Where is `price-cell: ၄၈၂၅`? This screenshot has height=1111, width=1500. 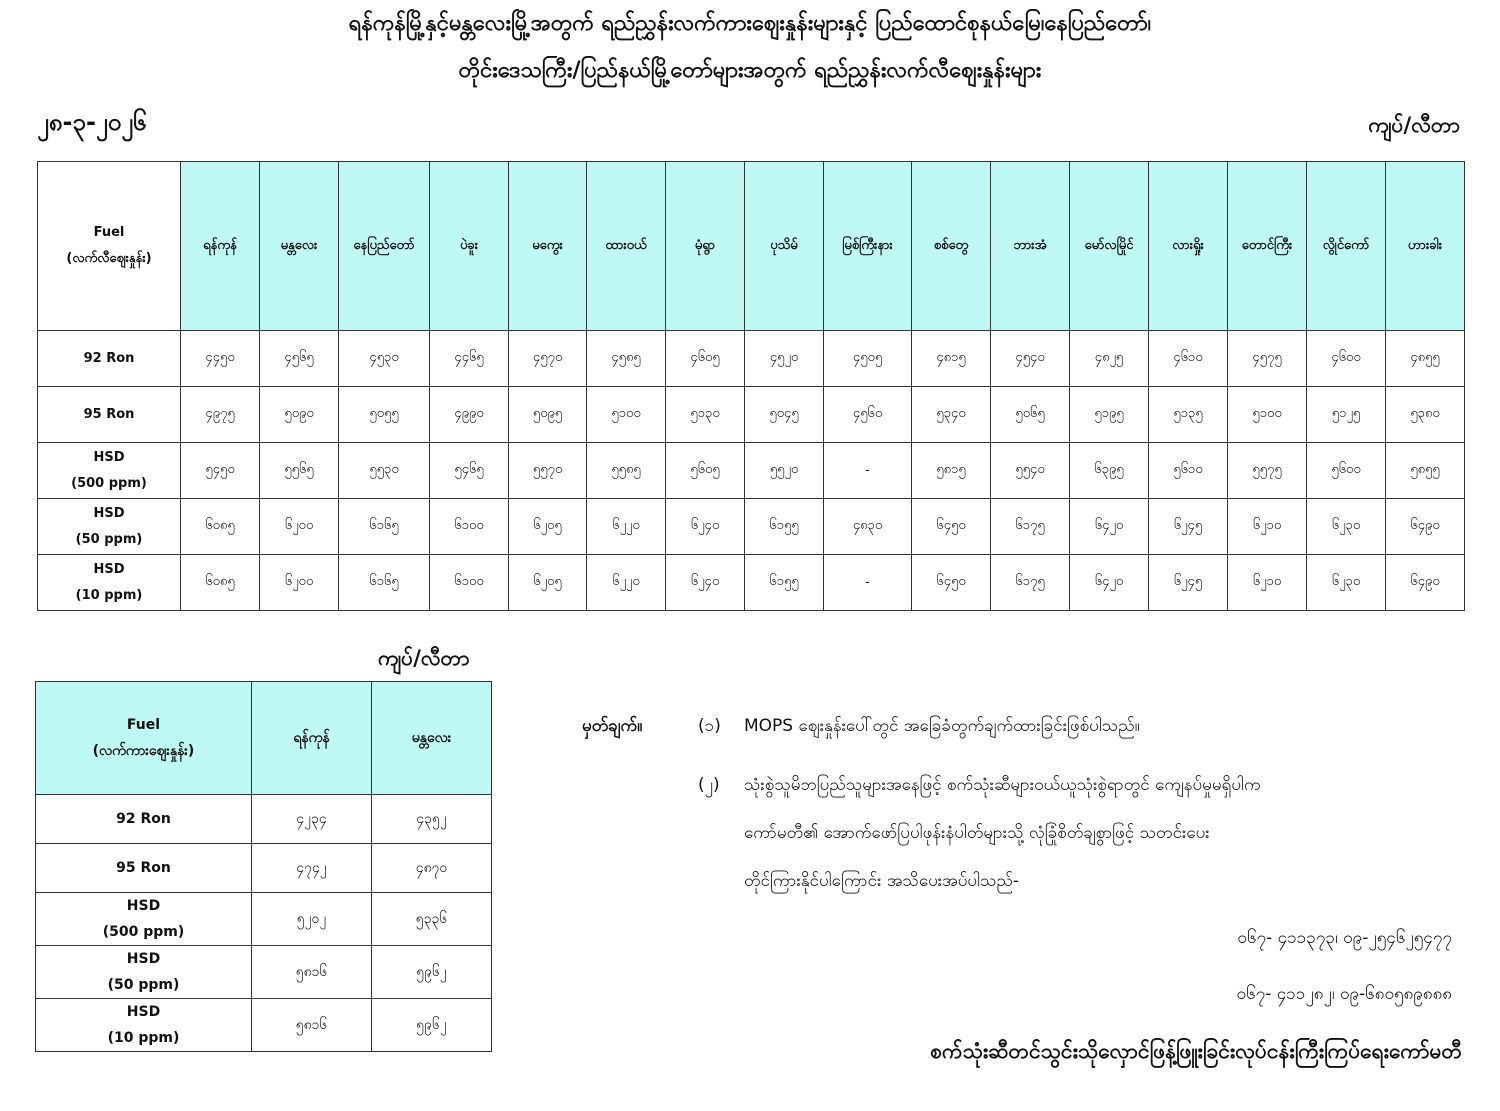
price-cell: ၄၈၂၅ is located at coordinates (1109, 358).